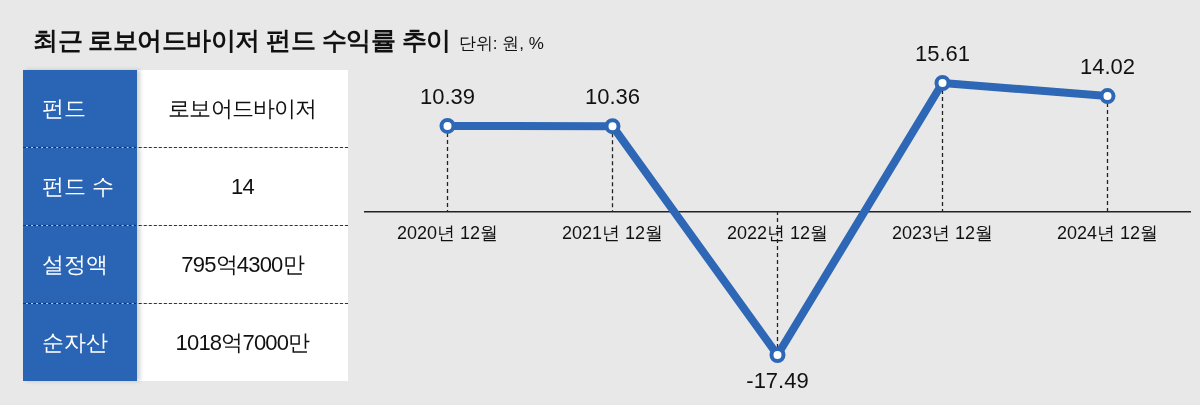 The width and height of the screenshot is (1200, 405). I want to click on category-label: 펀드 수, so click(80, 186).